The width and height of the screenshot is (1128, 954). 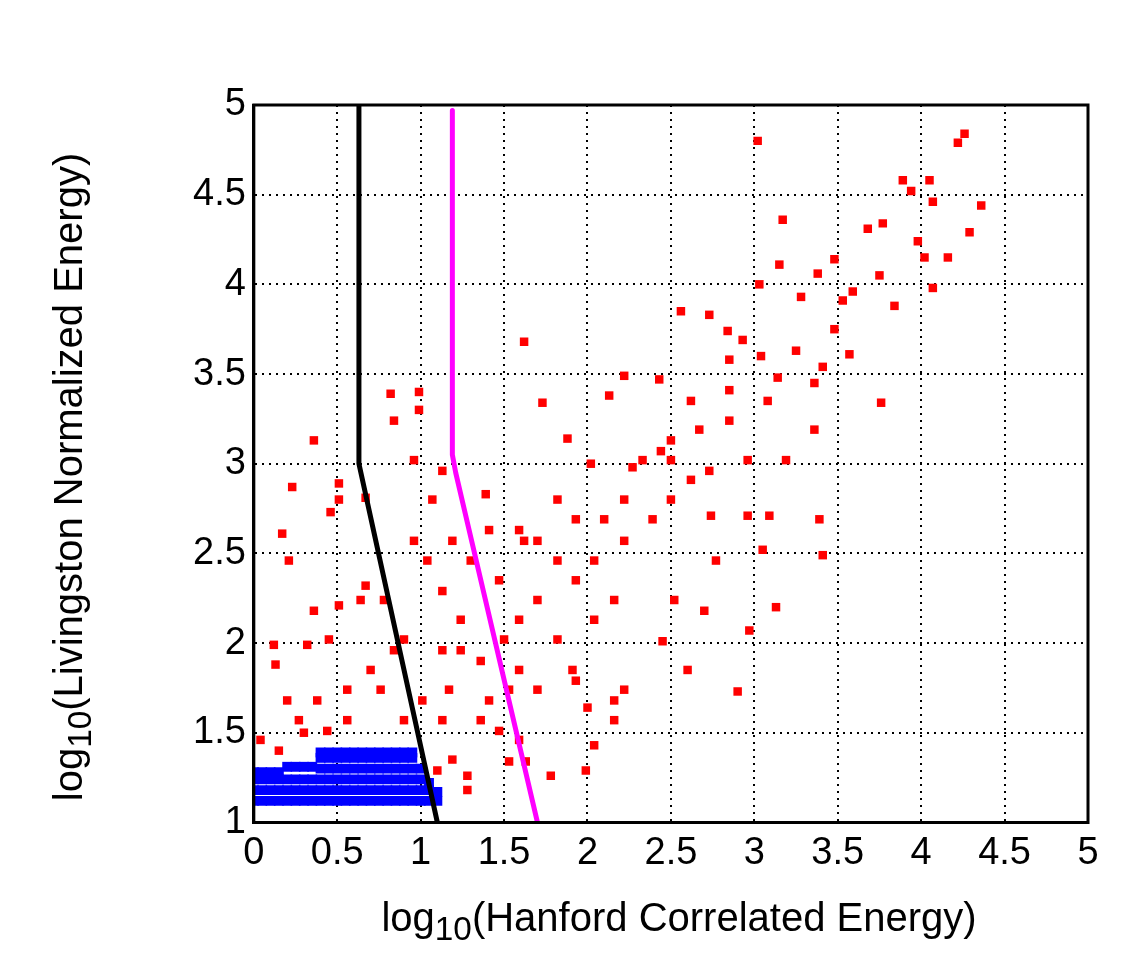 What do you see at coordinates (921, 850) in the screenshot?
I see `x-tick-label: 4` at bounding box center [921, 850].